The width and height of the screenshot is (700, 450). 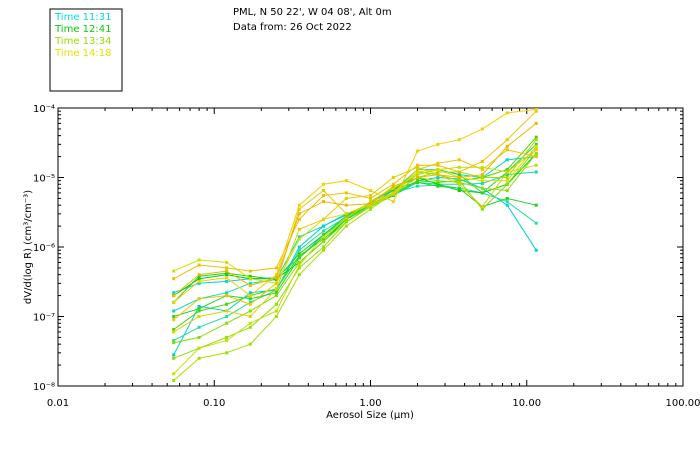 What do you see at coordinates (82, 29) in the screenshot?
I see `legend-entry: Time 12:41` at bounding box center [82, 29].